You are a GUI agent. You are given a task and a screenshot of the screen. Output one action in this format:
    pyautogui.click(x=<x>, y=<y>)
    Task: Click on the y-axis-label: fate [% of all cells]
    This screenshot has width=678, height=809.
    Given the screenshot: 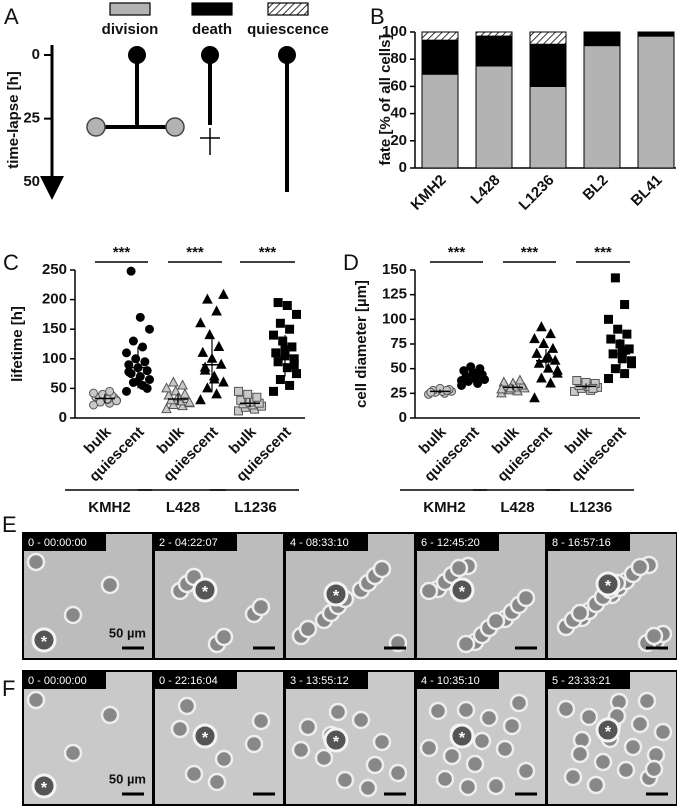 What is the action you would take?
    pyautogui.click(x=385, y=100)
    